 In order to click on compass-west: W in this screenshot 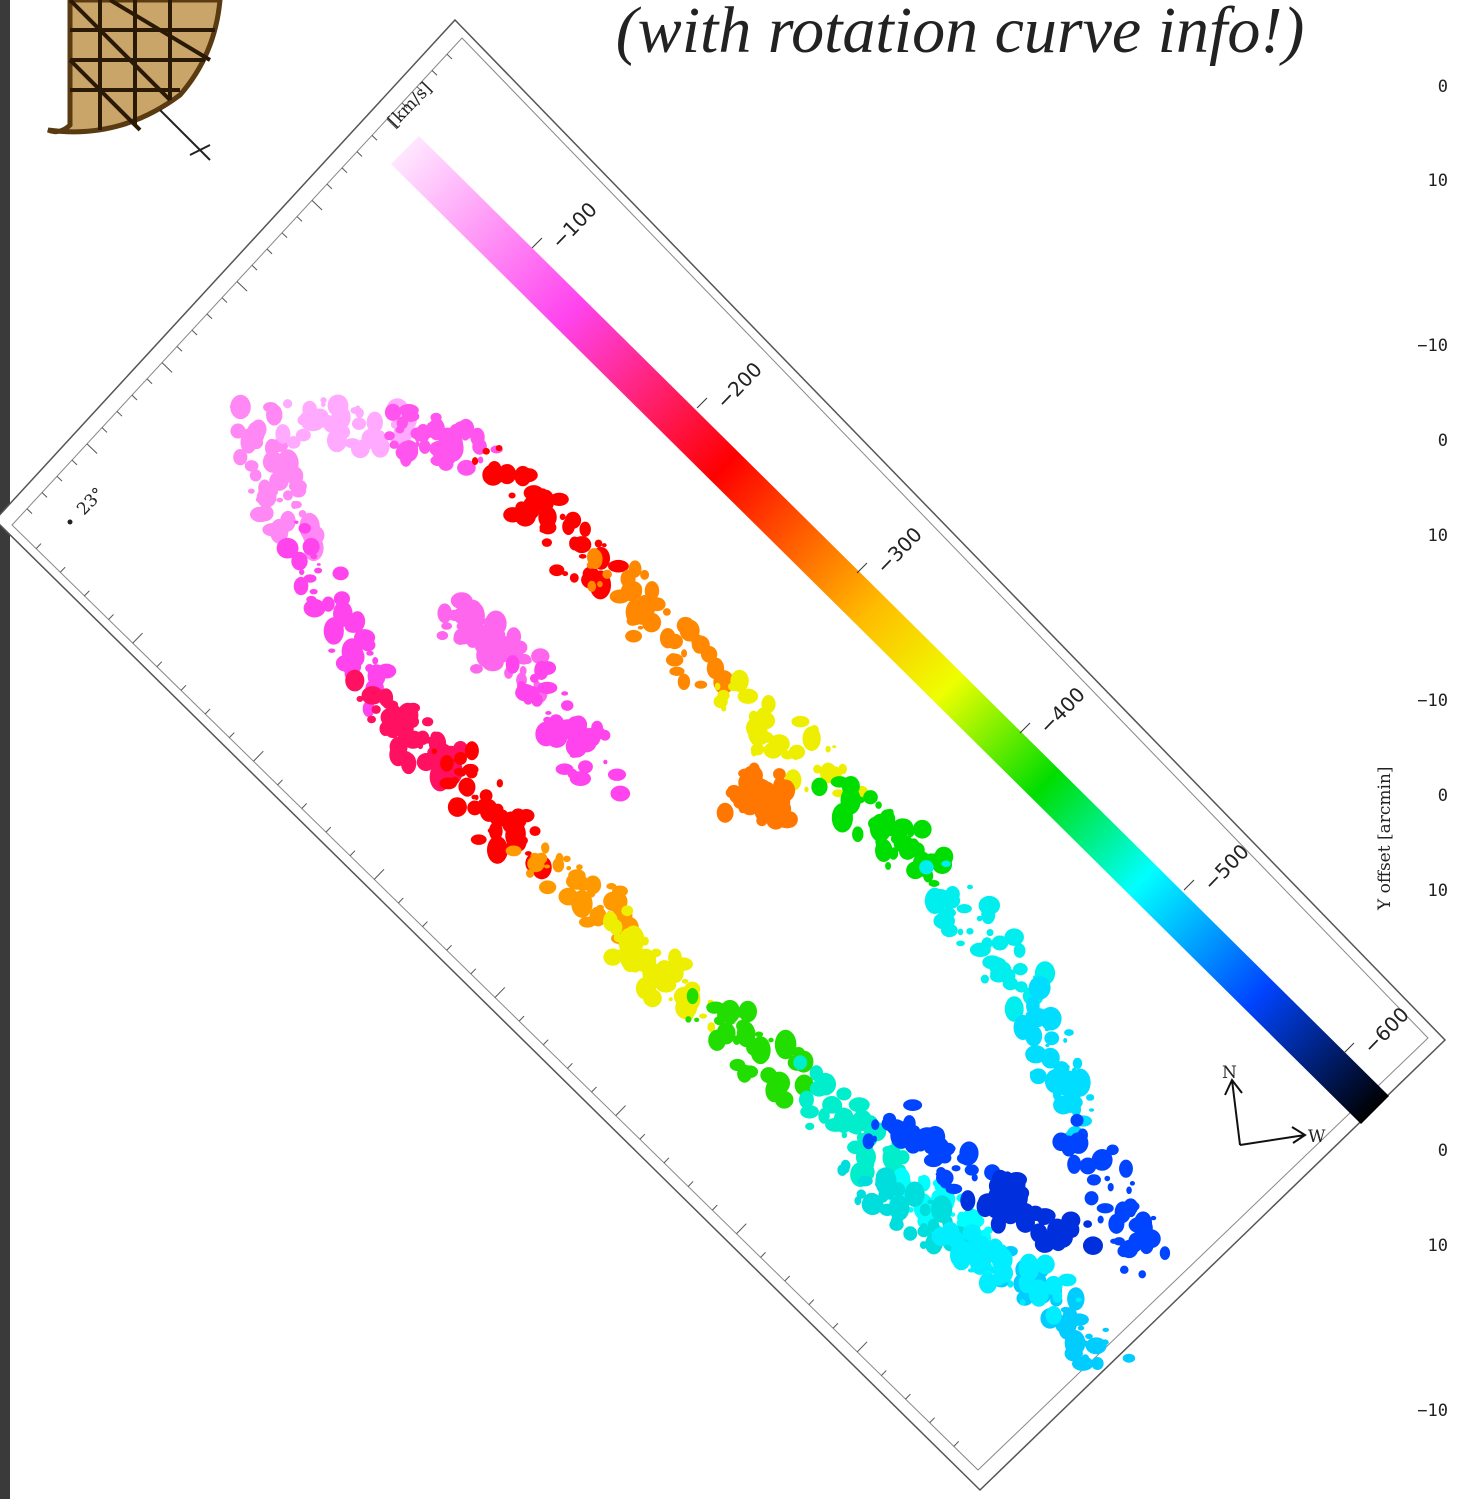, I will do `click(1317, 1137)`.